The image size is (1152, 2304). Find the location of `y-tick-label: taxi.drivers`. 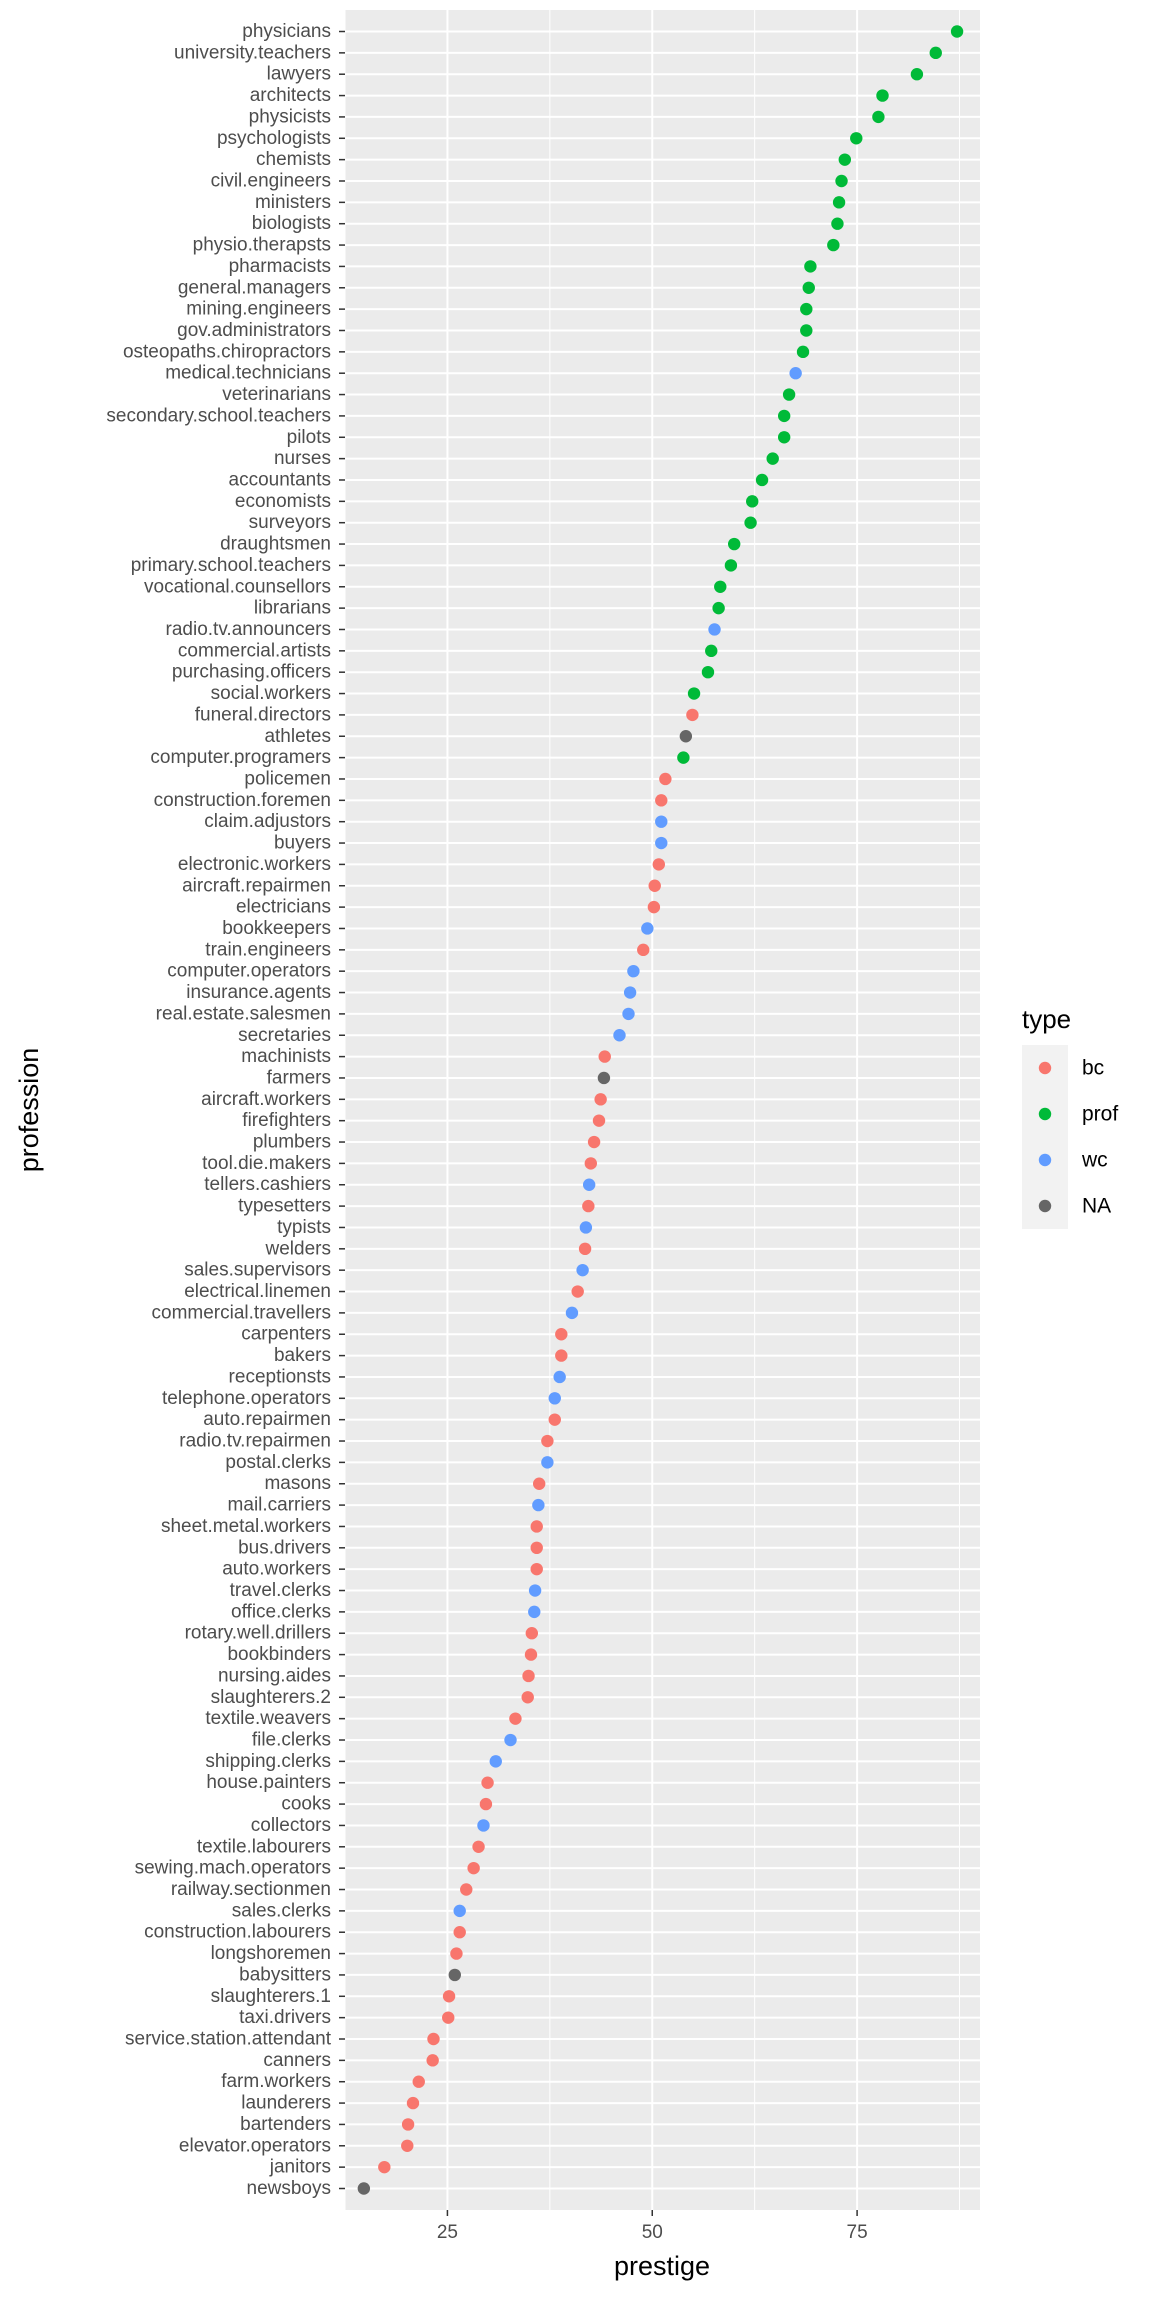

y-tick-label: taxi.drivers is located at coordinates (285, 2017).